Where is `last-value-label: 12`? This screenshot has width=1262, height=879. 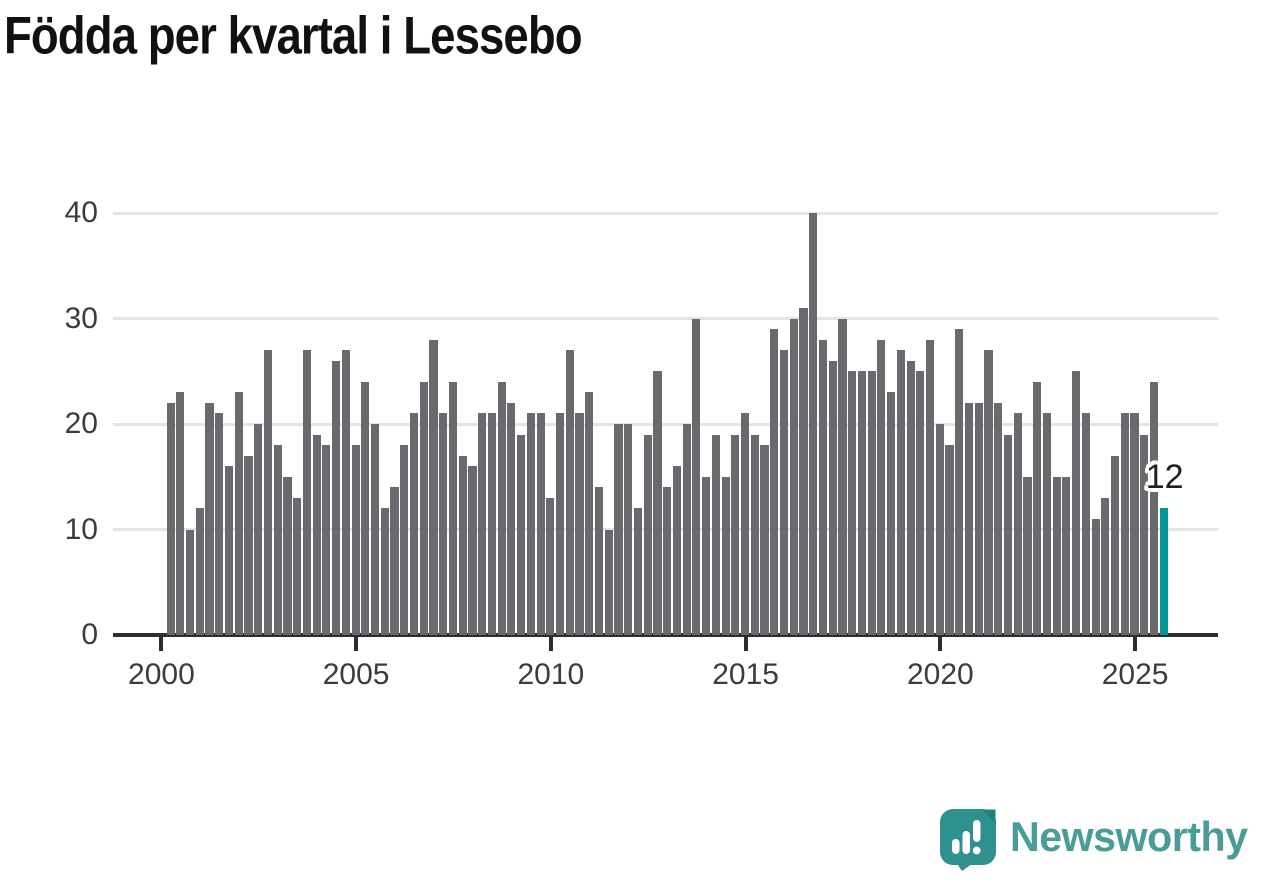 last-value-label: 12 is located at coordinates (1164, 477).